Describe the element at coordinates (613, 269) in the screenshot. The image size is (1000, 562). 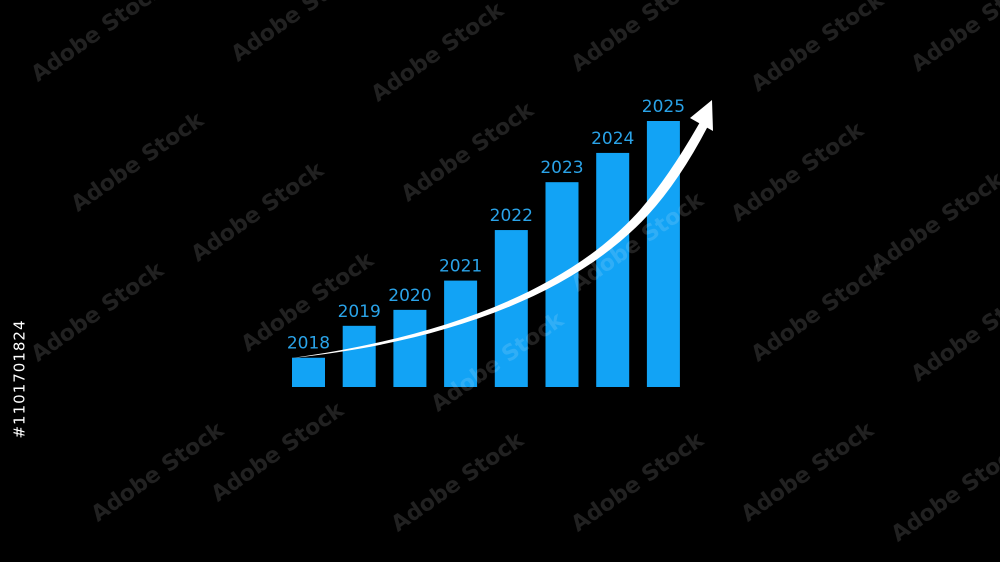
I see `bar-2024` at that location.